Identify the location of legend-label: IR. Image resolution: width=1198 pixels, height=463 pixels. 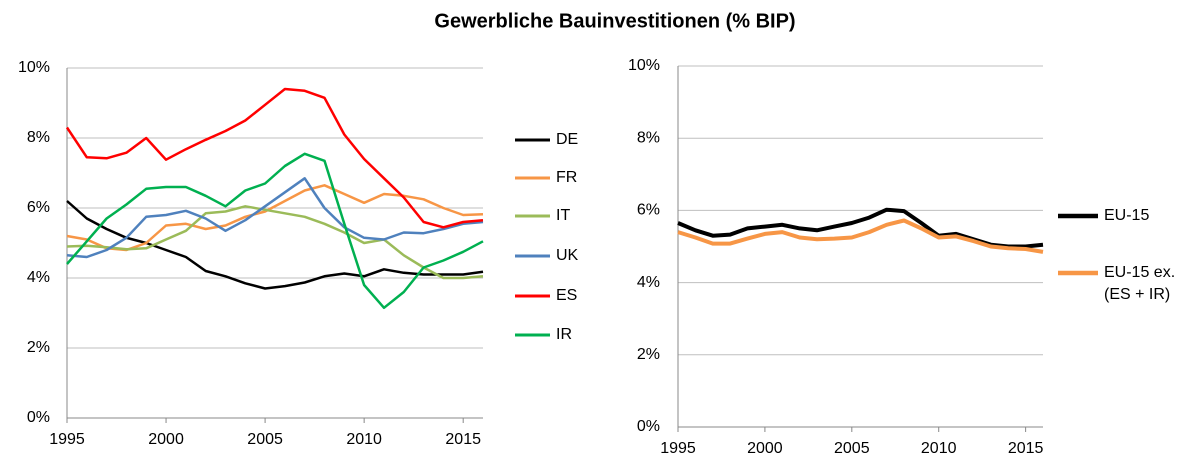
(564, 334).